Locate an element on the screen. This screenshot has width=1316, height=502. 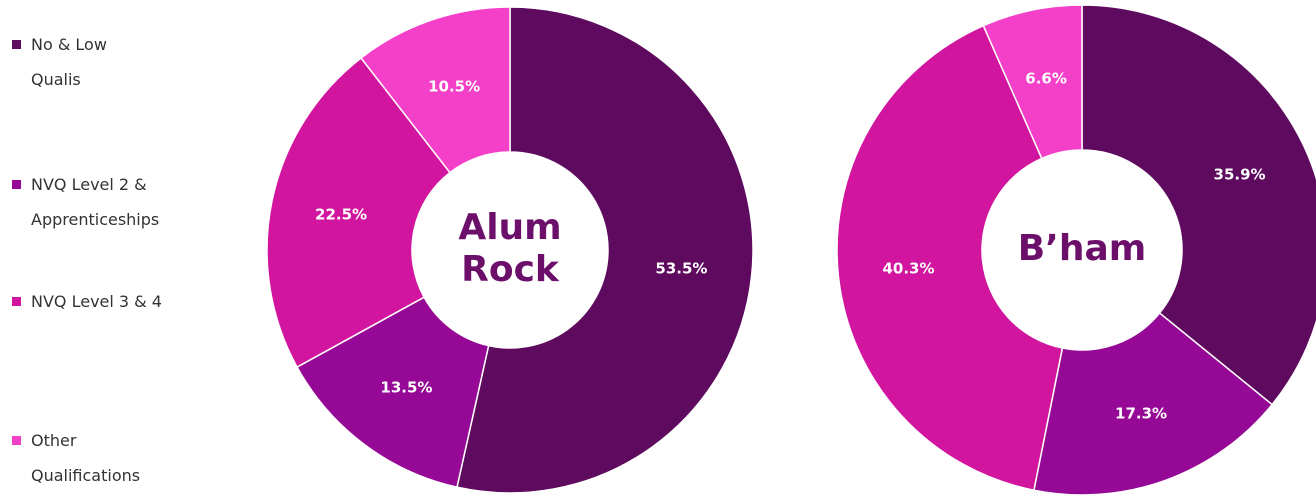
legend-item: No & Low Qualis is located at coordinates (76, 62).